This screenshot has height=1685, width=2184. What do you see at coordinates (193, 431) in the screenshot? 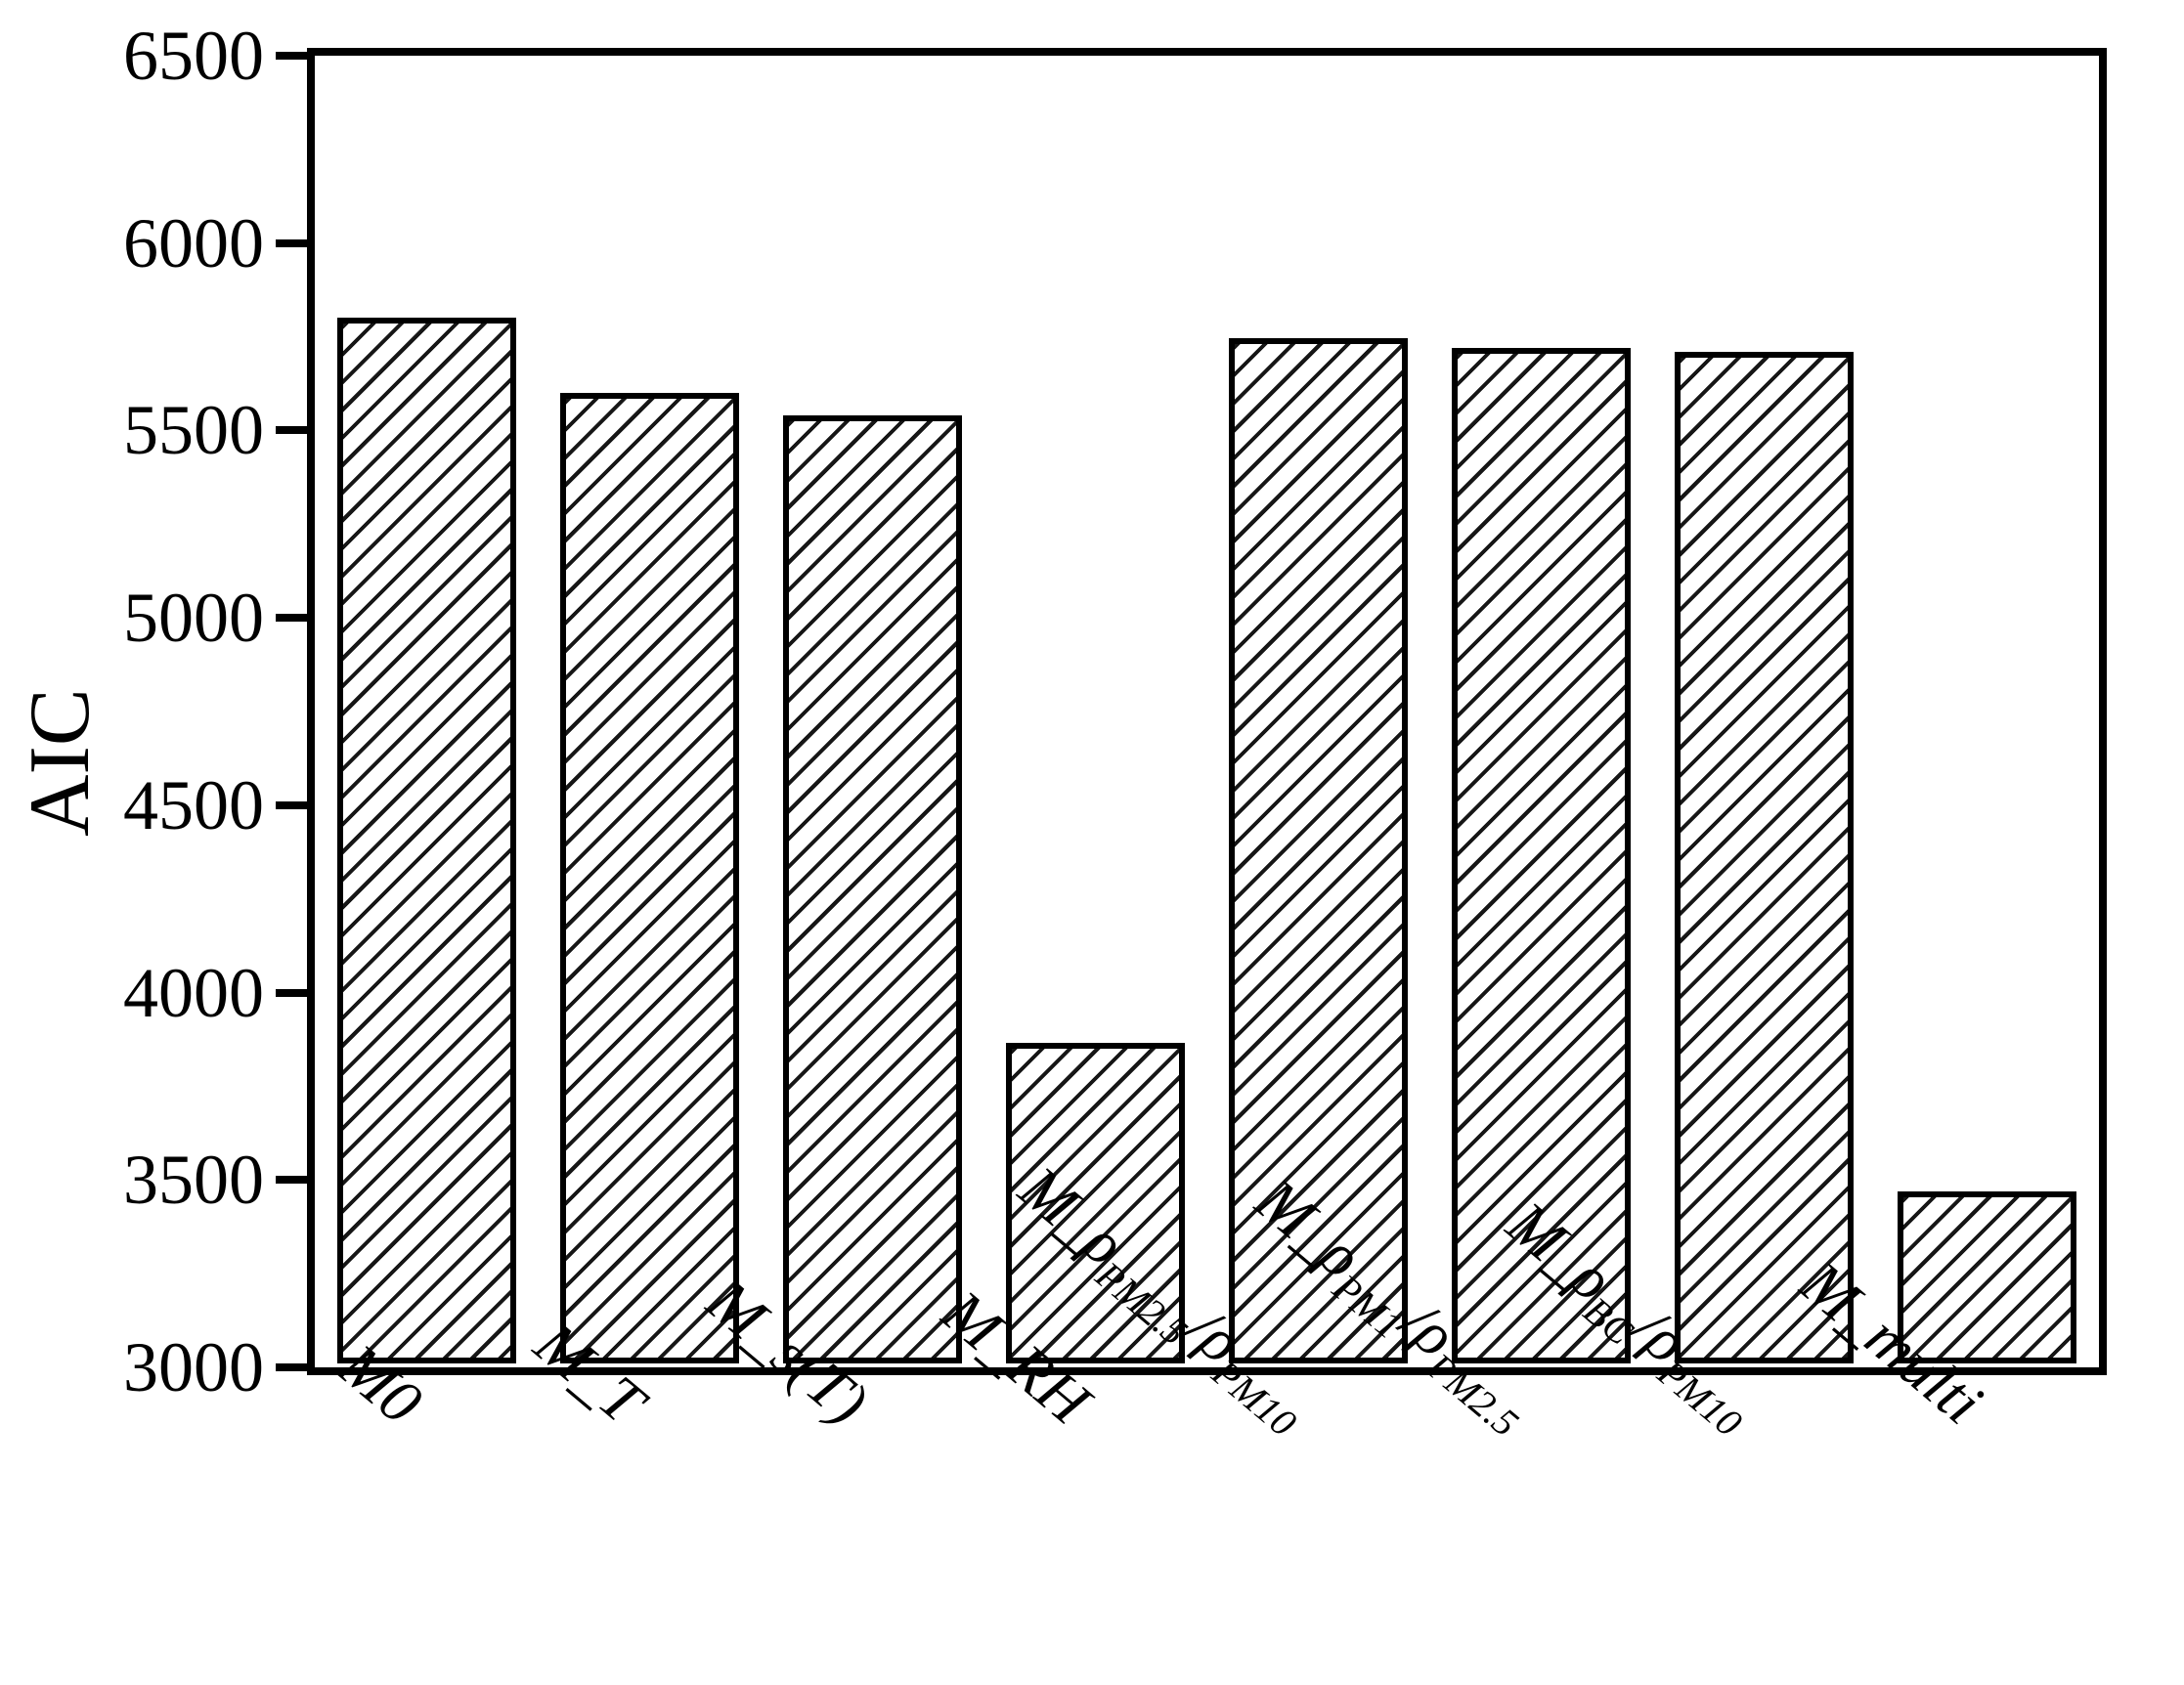
I see `y-tick-label: 5500` at bounding box center [193, 431].